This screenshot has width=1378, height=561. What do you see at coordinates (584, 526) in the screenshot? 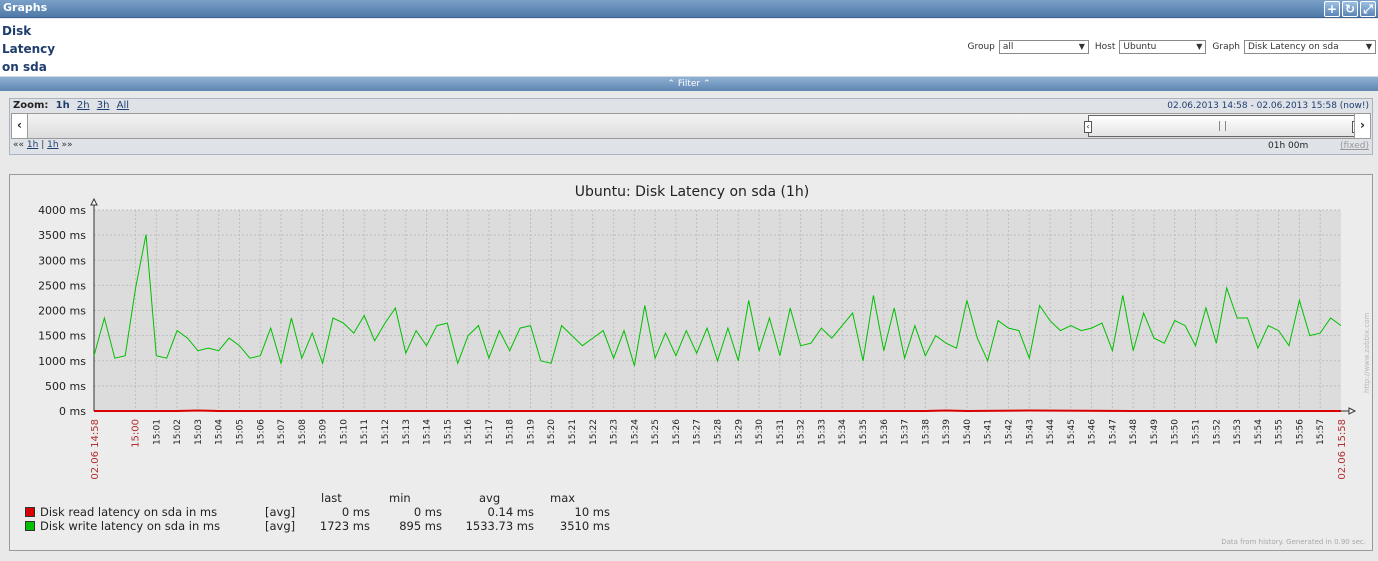
I see `legend-max-write: 3510 ms` at bounding box center [584, 526].